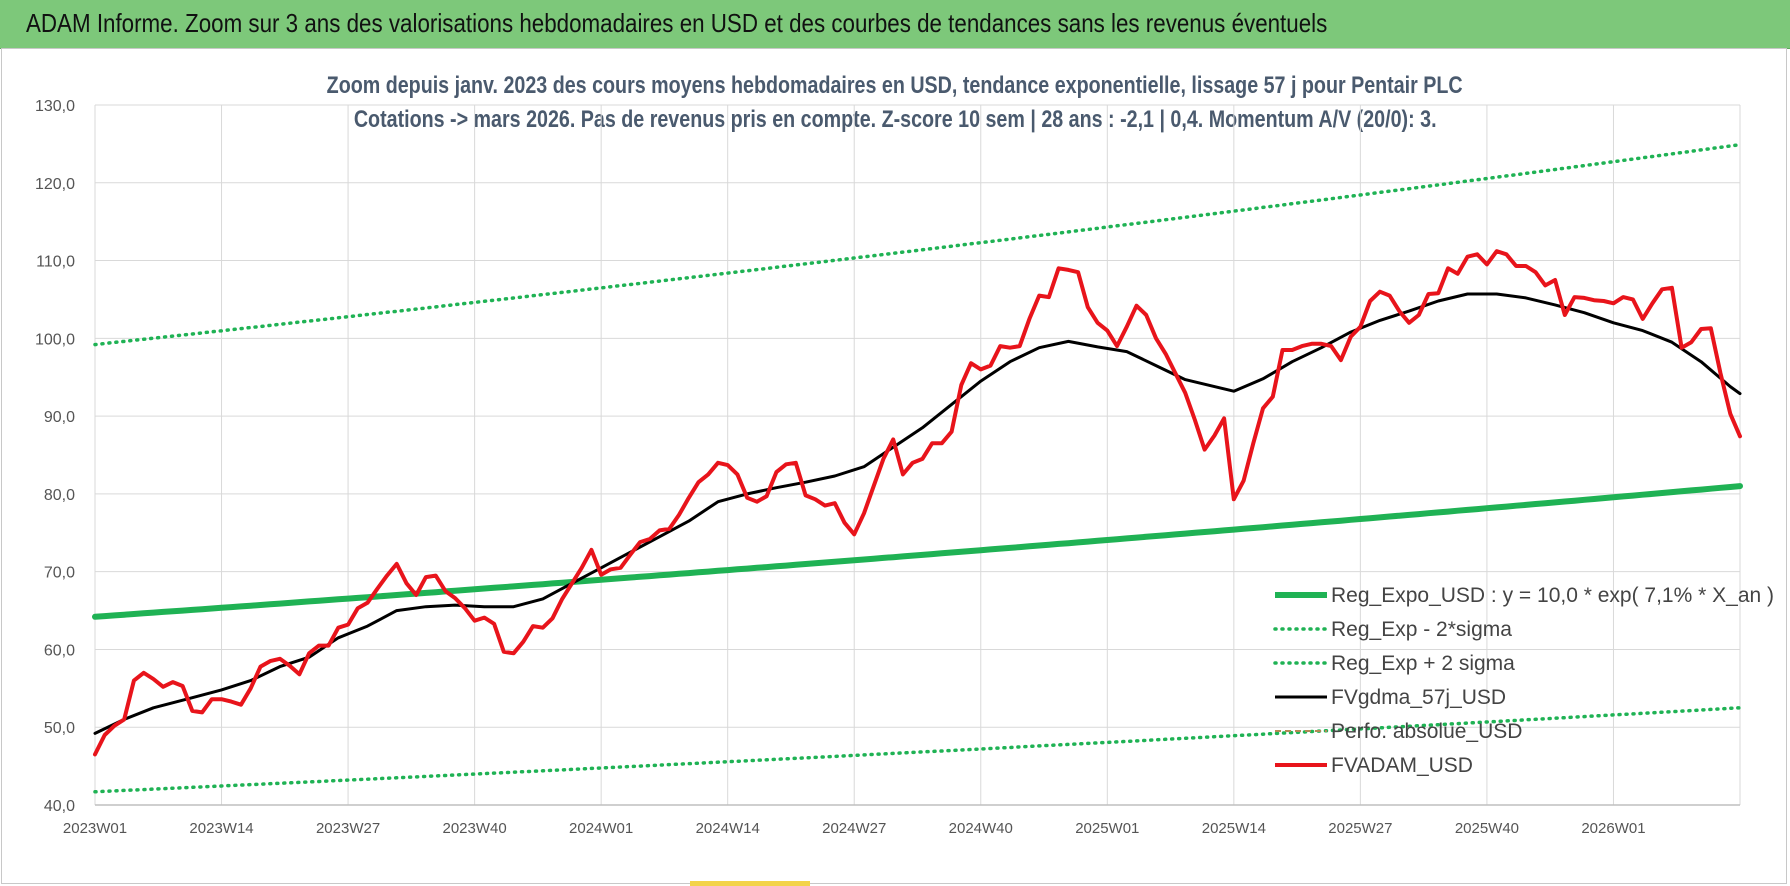 The width and height of the screenshot is (1790, 886). I want to click on x-tick-label: 2026W01, so click(1613, 828).